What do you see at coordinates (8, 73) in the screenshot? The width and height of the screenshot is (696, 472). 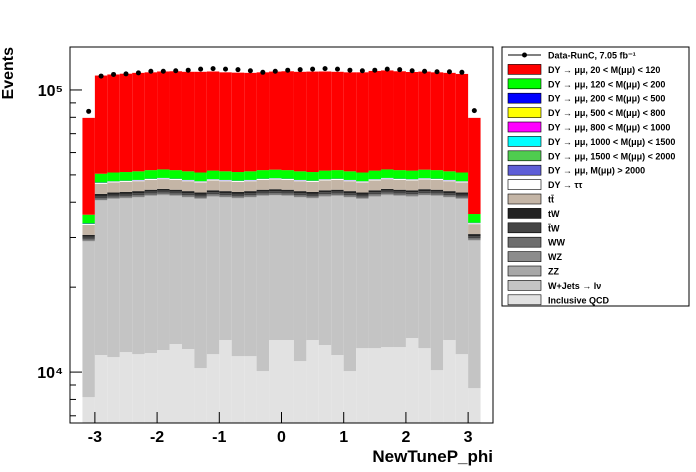 I see `y-axis-label: Events` at bounding box center [8, 73].